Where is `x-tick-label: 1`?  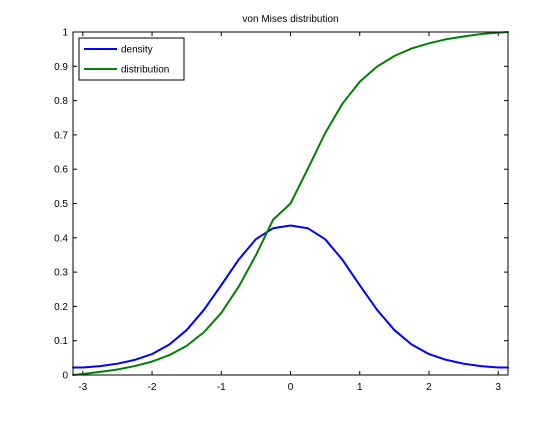 x-tick-label: 1 is located at coordinates (360, 387).